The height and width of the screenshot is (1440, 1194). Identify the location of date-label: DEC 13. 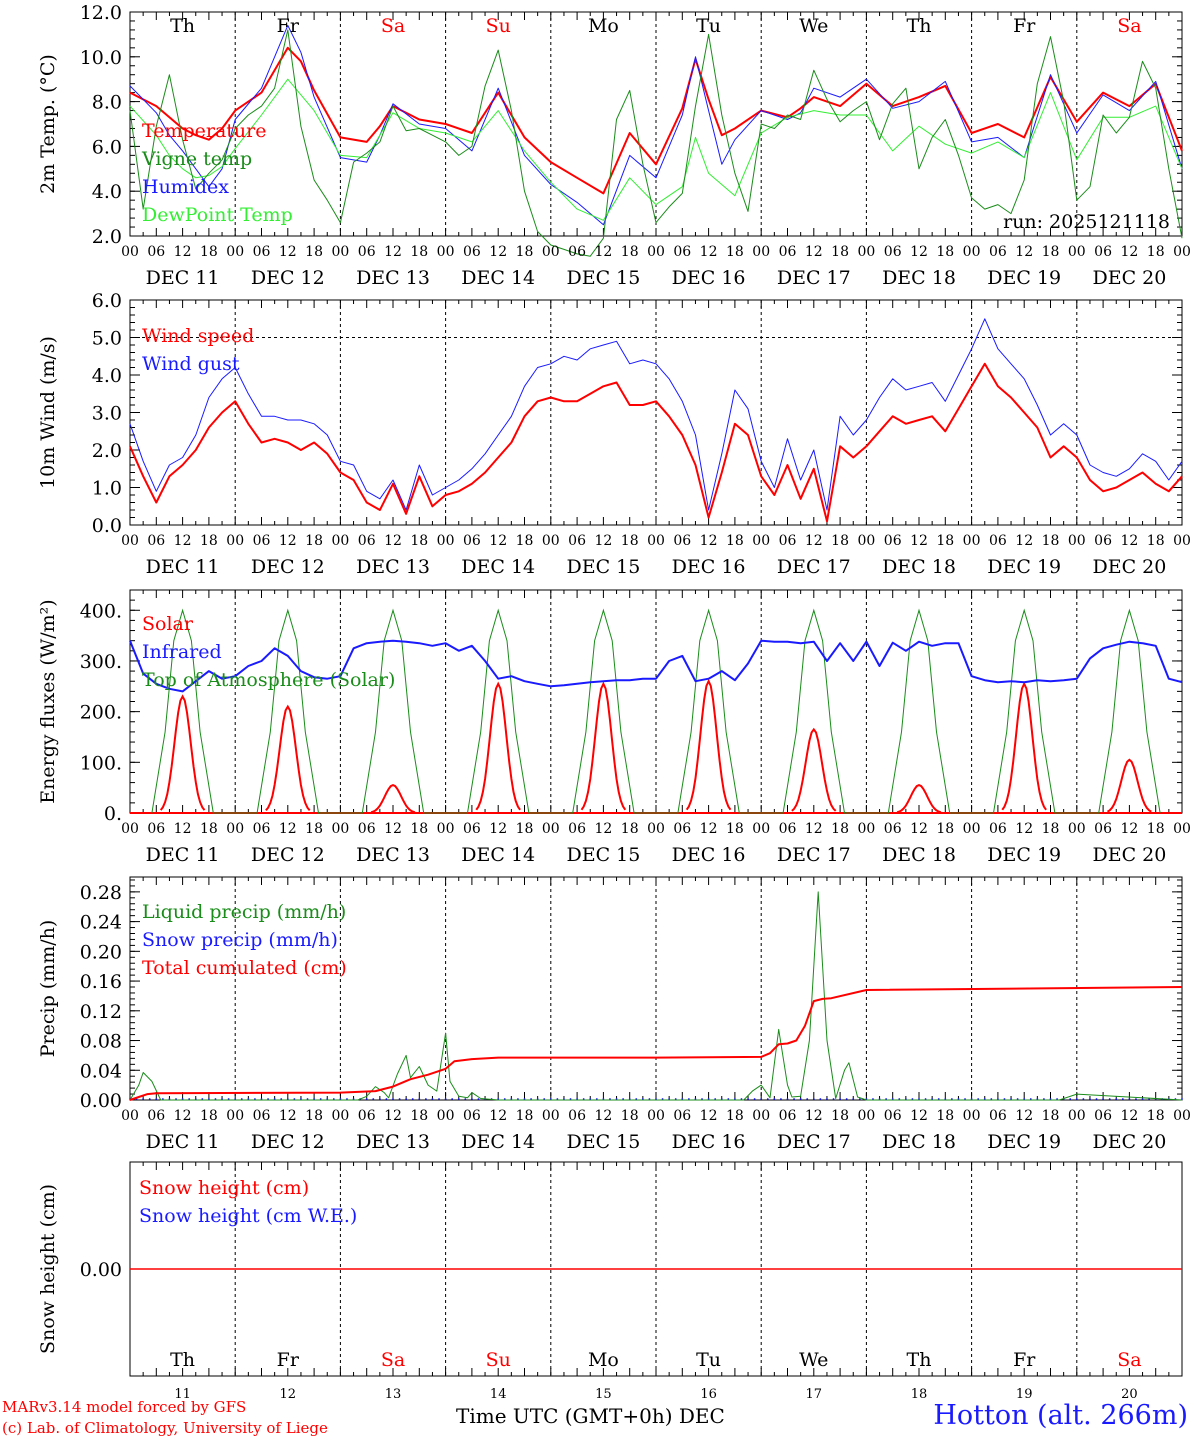
(393, 1142).